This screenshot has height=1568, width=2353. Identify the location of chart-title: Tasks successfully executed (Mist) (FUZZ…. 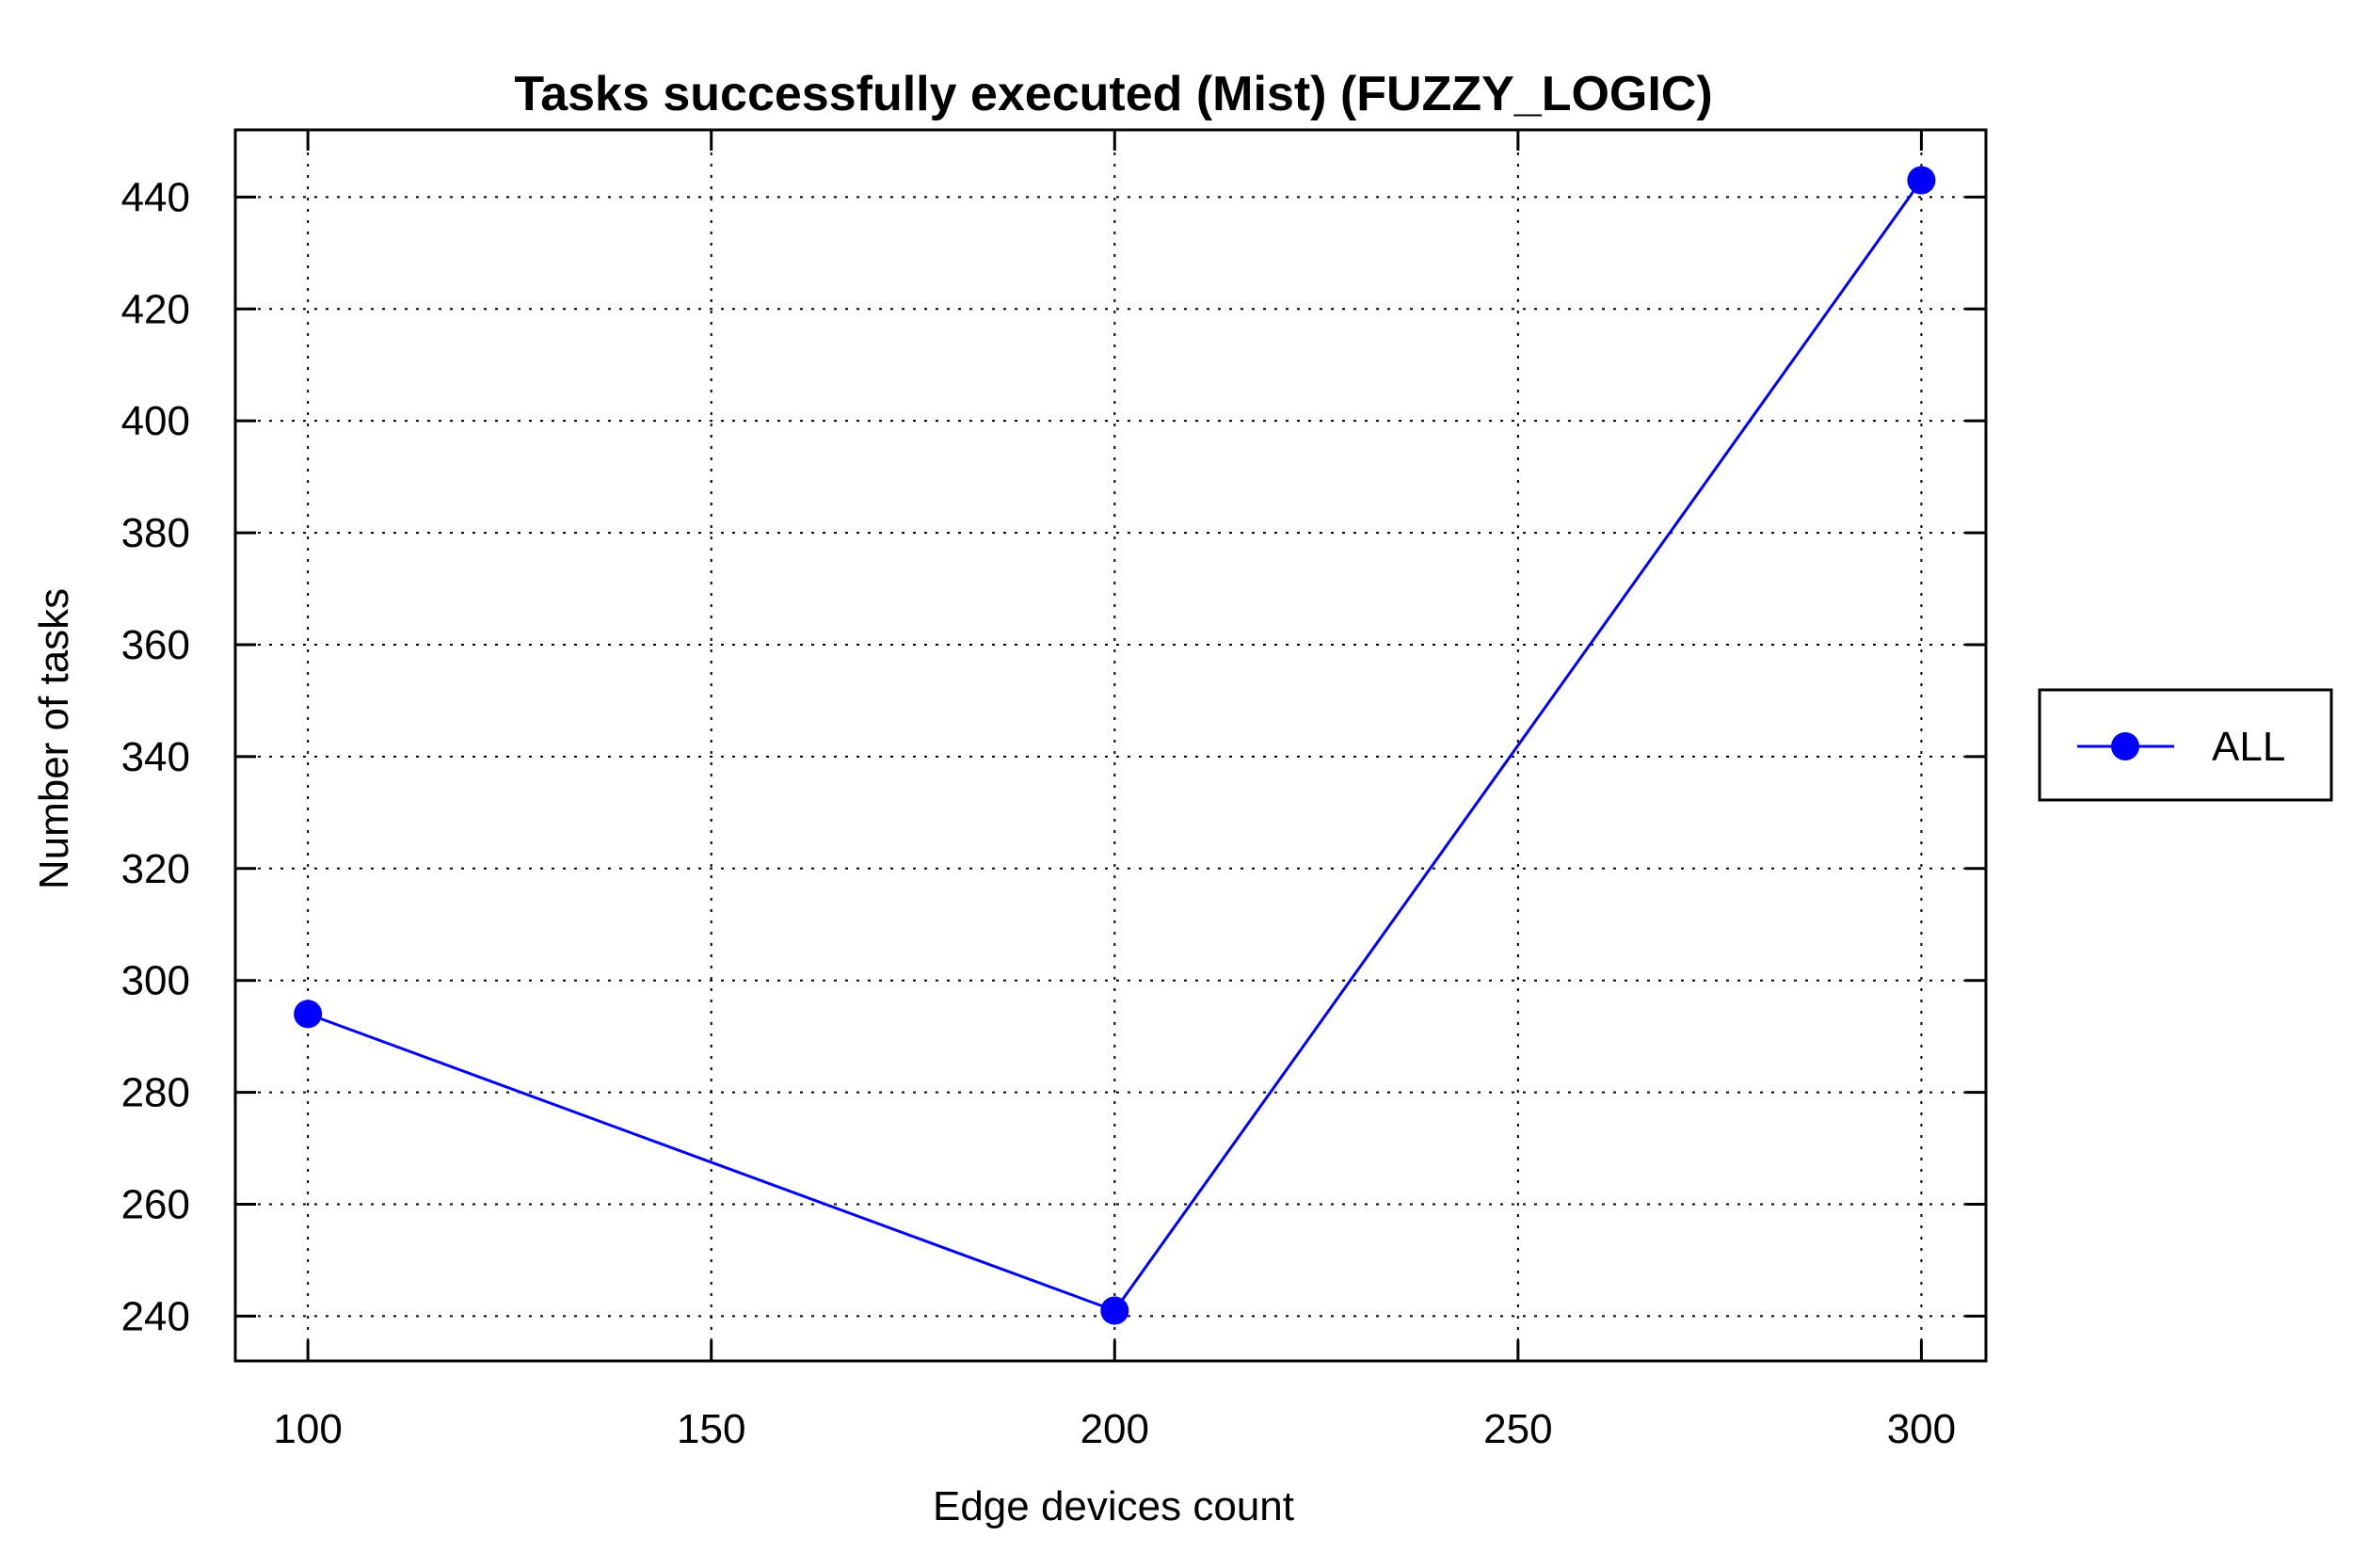
(1113, 94).